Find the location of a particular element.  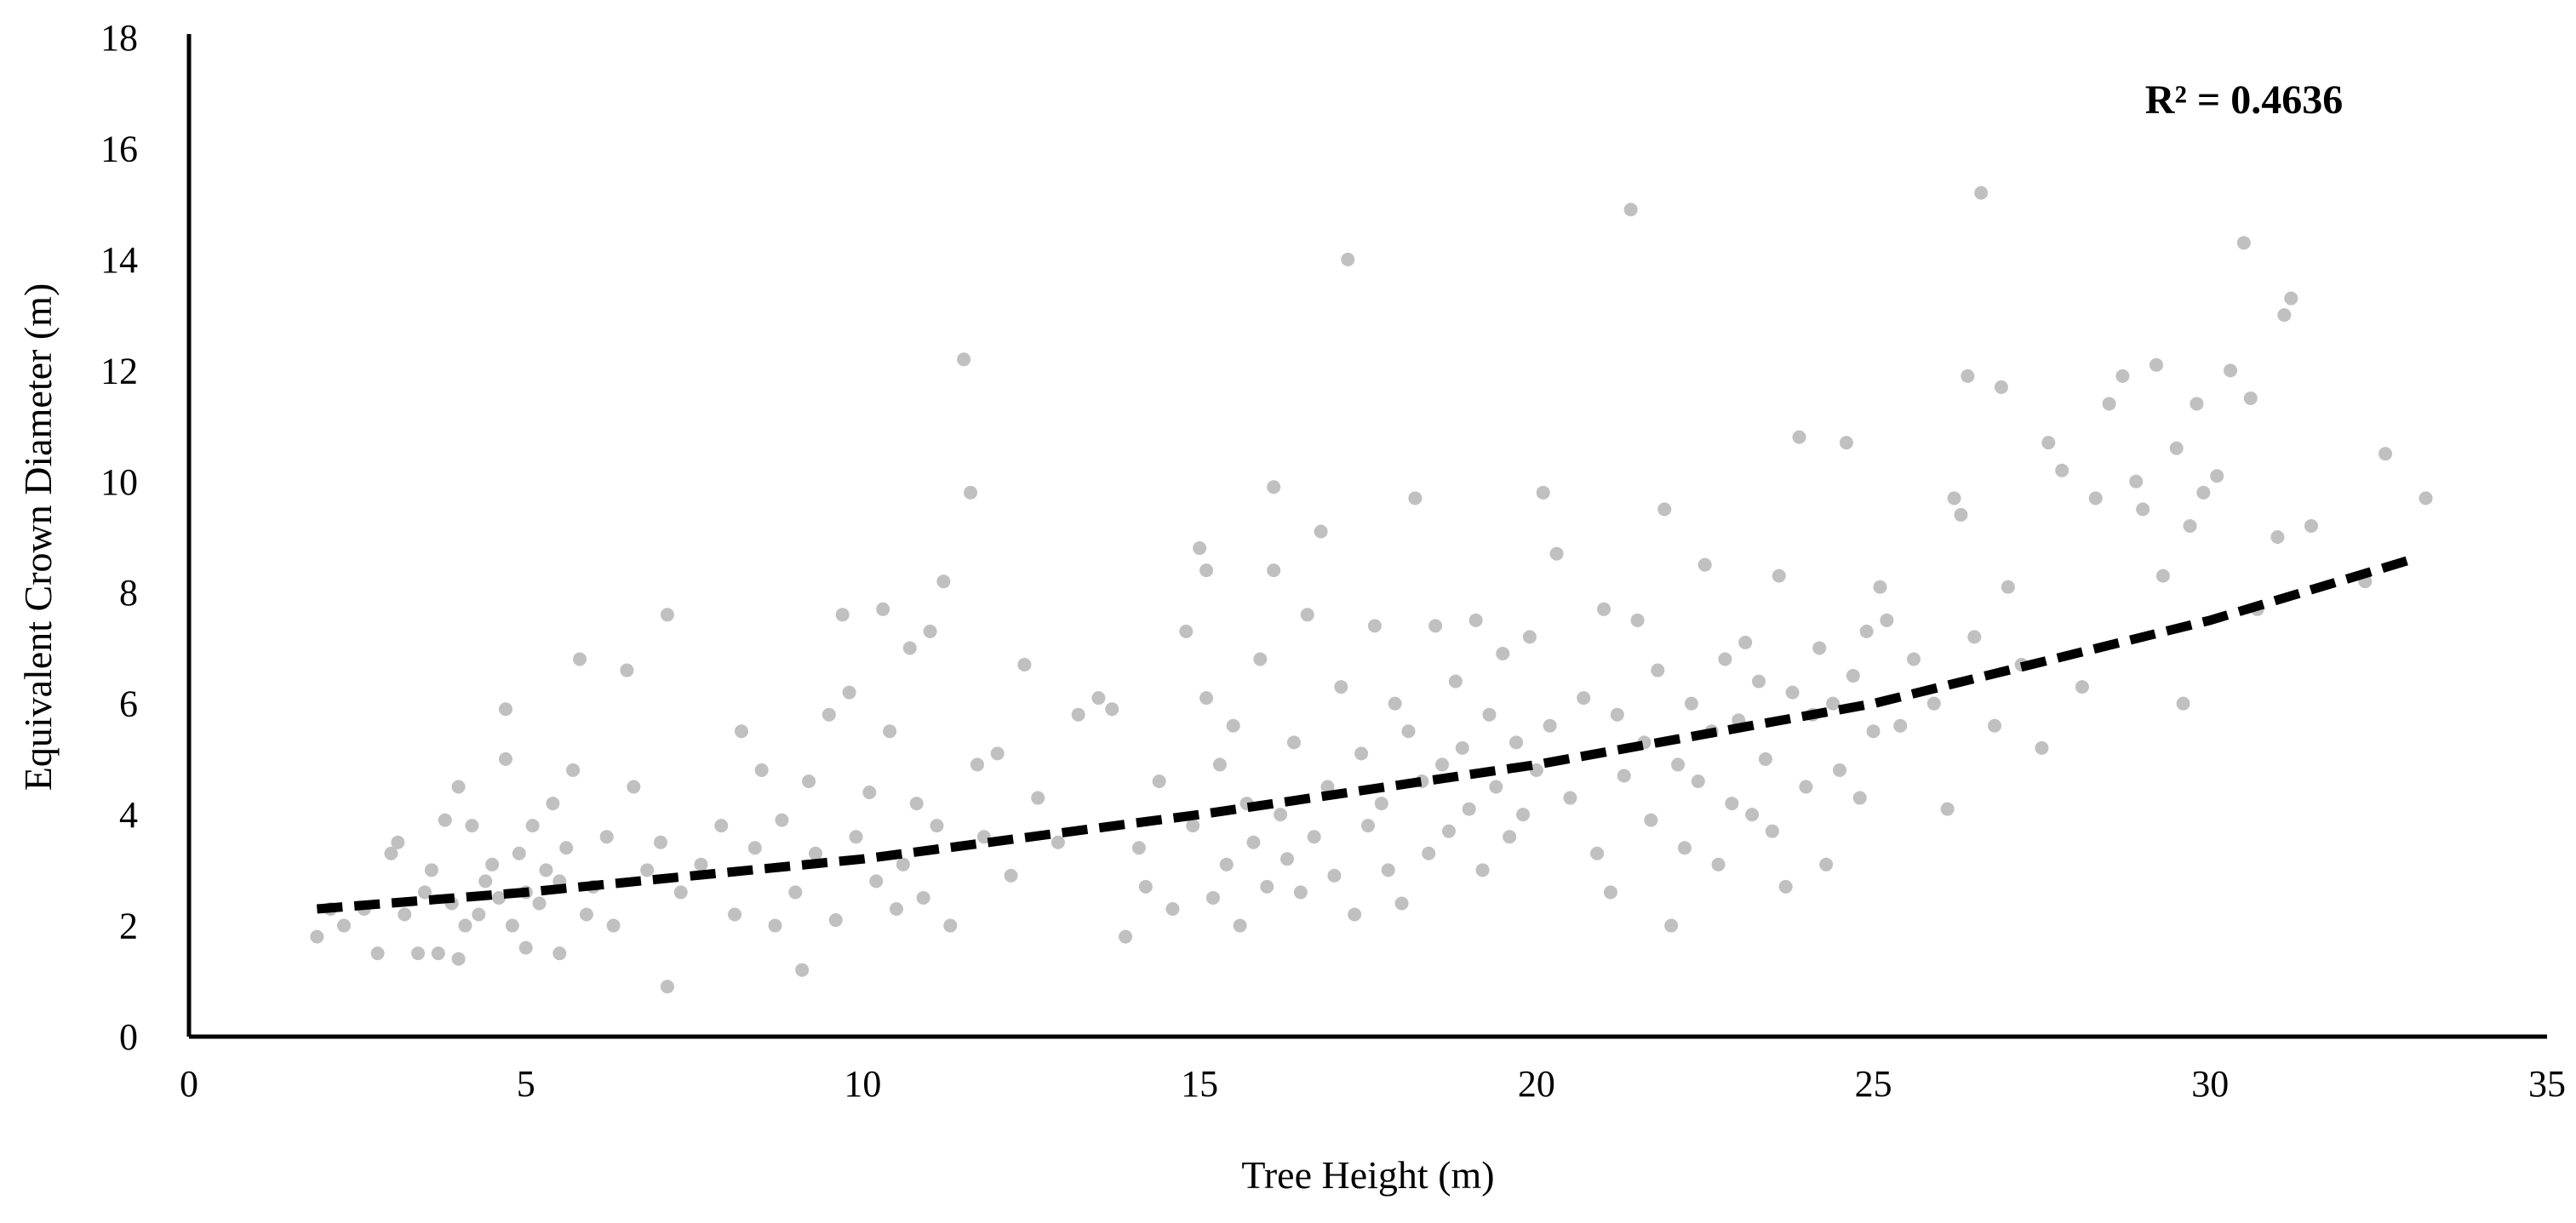

y-tick-label: 6 is located at coordinates (129, 704).